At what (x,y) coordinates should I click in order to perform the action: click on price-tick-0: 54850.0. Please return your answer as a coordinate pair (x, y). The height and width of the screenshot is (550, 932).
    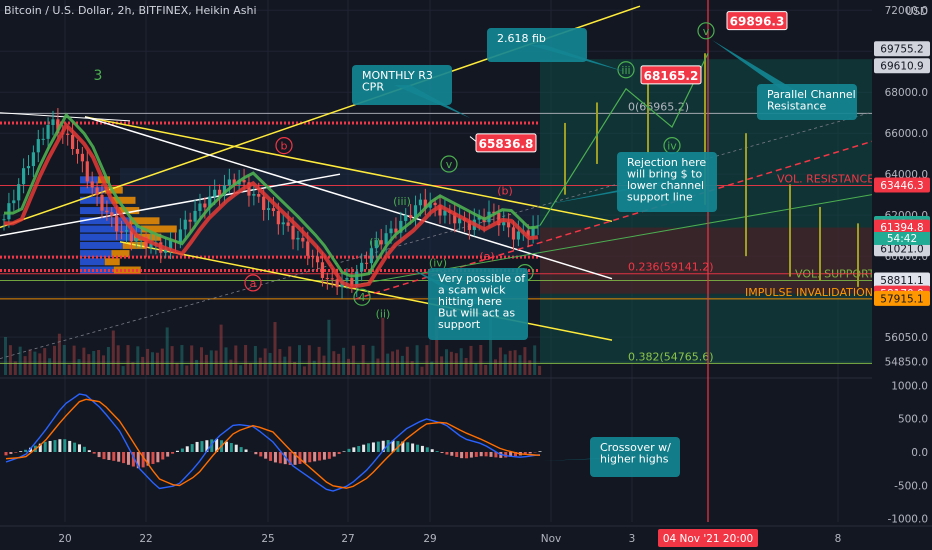
    Looking at the image, I should click on (906, 363).